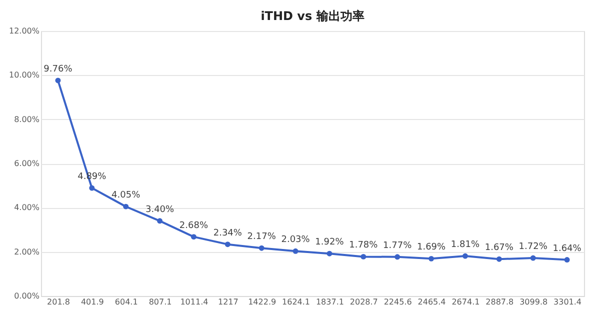 Image resolution: width=600 pixels, height=312 pixels. I want to click on x-tick-label: 1011.4, so click(194, 302).